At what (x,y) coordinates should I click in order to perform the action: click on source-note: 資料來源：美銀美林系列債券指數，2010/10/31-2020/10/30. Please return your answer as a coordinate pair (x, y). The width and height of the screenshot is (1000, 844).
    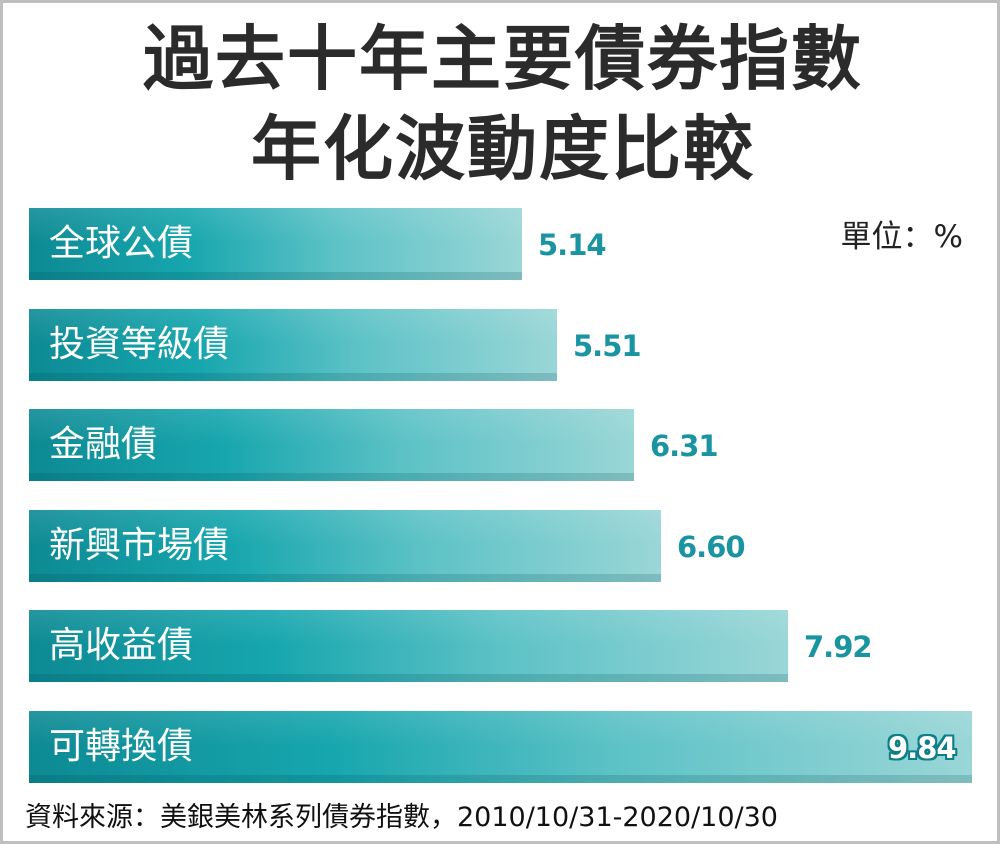
    Looking at the image, I should click on (401, 817).